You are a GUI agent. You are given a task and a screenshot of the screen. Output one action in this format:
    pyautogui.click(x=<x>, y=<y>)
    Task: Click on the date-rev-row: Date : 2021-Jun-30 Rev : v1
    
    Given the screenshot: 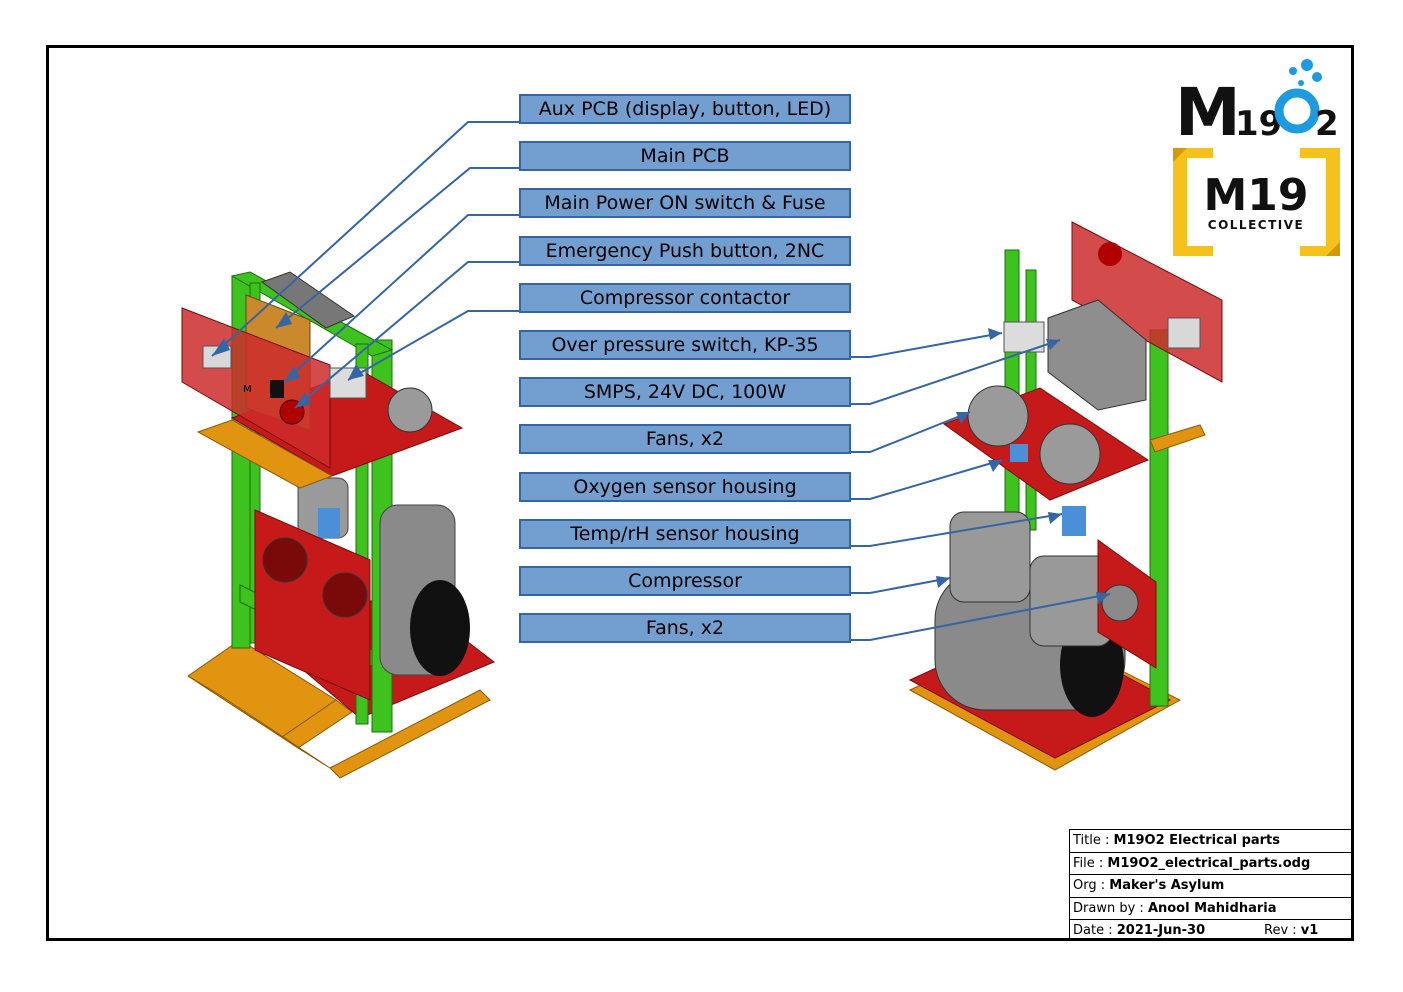 What is the action you would take?
    pyautogui.click(x=1212, y=931)
    